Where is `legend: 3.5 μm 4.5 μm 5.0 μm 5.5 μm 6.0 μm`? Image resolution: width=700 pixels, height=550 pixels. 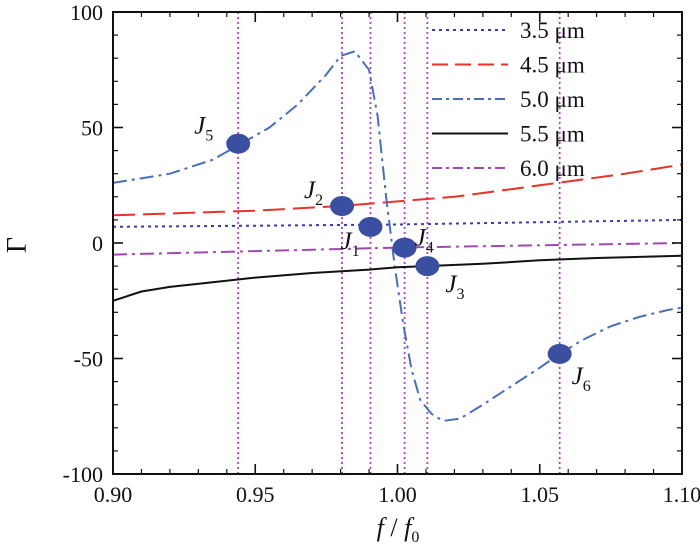
legend: 3.5 μm 4.5 μm 5.0 μm 5.5 μm 6.0 μm is located at coordinates (508, 99).